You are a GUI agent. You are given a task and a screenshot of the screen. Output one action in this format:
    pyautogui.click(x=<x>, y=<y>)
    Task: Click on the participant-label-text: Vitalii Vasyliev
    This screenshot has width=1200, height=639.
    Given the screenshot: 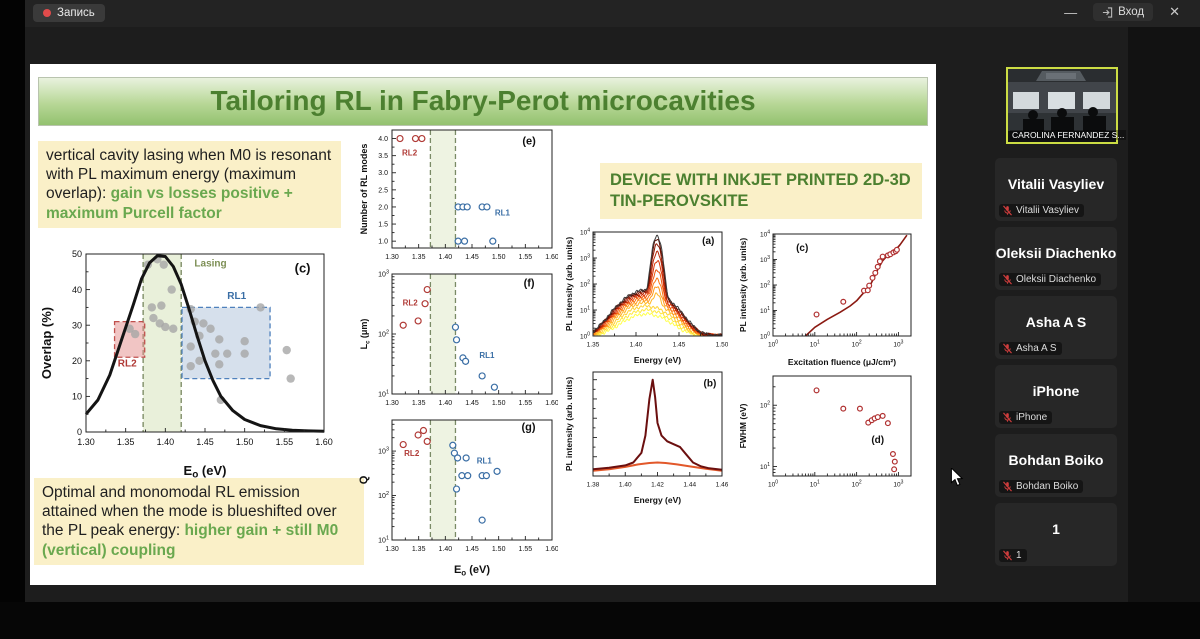 What is the action you would take?
    pyautogui.click(x=1047, y=210)
    